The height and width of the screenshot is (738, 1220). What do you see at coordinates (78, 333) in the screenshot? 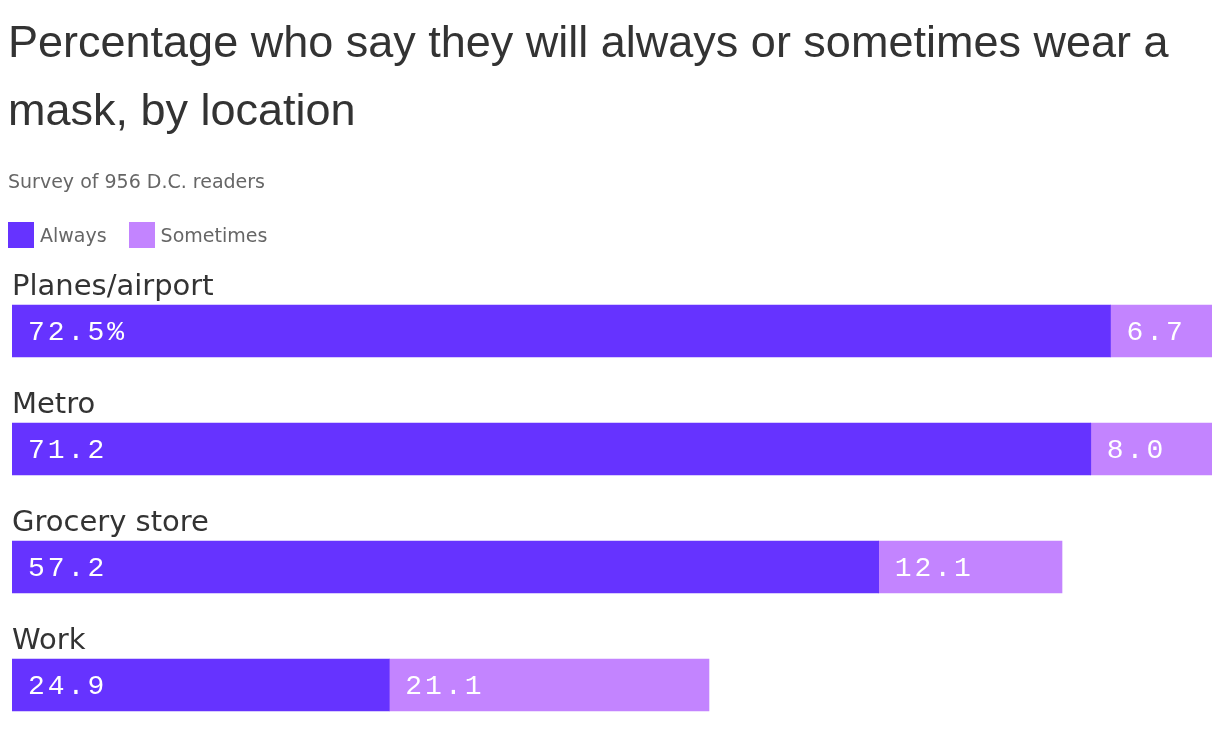
I see `data-label: 72.5%` at bounding box center [78, 333].